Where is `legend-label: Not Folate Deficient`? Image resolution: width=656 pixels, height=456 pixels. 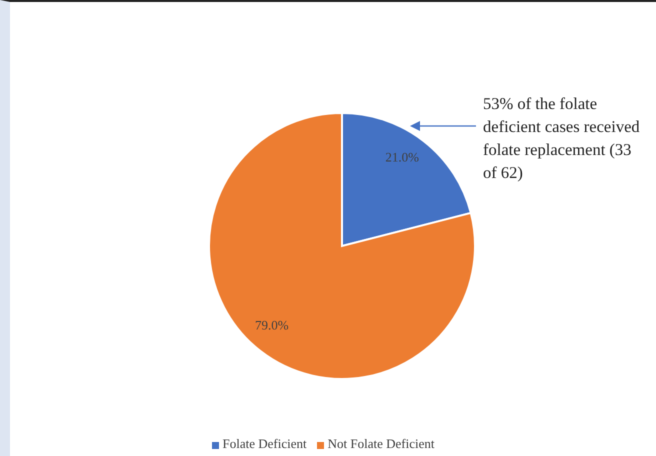 legend-label: Not Folate Deficient is located at coordinates (381, 443).